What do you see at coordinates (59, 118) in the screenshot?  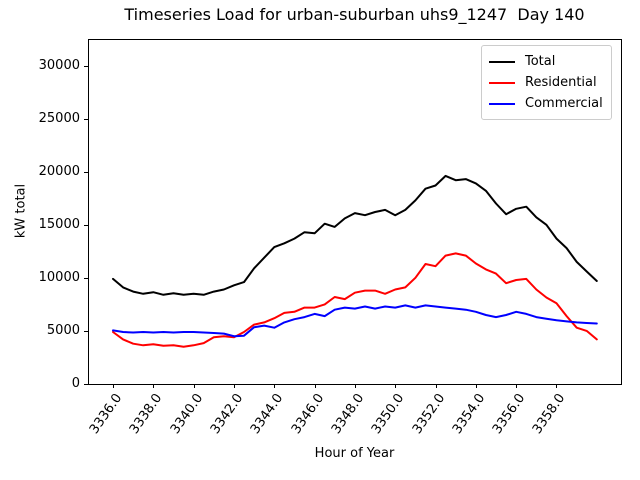 I see `y-tick-label: 25000` at bounding box center [59, 118].